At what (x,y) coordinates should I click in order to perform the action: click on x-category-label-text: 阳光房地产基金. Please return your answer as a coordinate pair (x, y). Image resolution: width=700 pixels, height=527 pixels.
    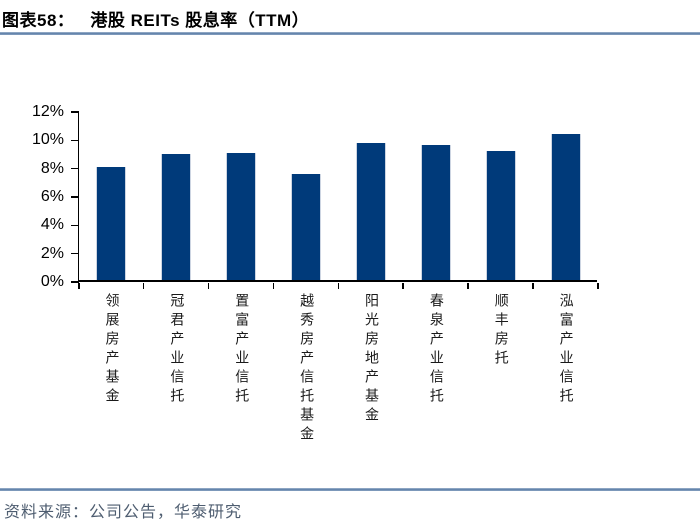
    Looking at the image, I should click on (370, 359).